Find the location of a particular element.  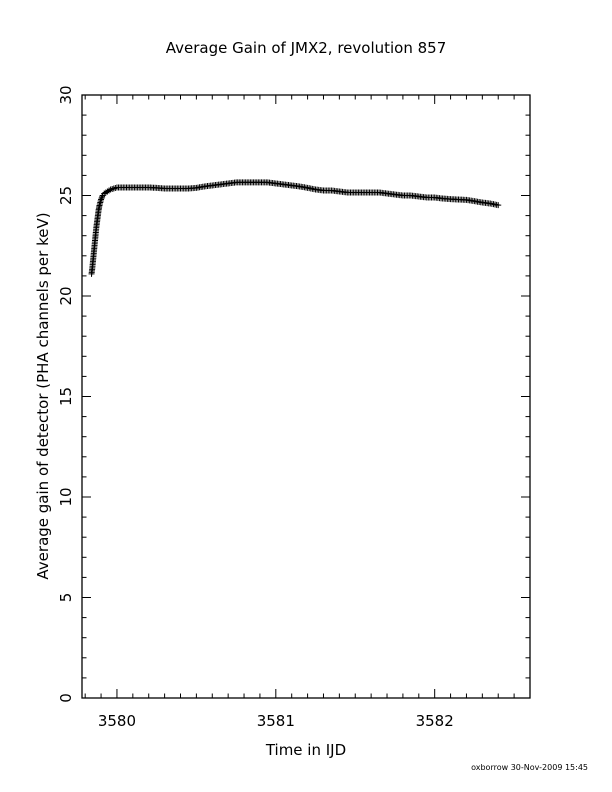

x-tick-label: 3580 is located at coordinates (117, 721).